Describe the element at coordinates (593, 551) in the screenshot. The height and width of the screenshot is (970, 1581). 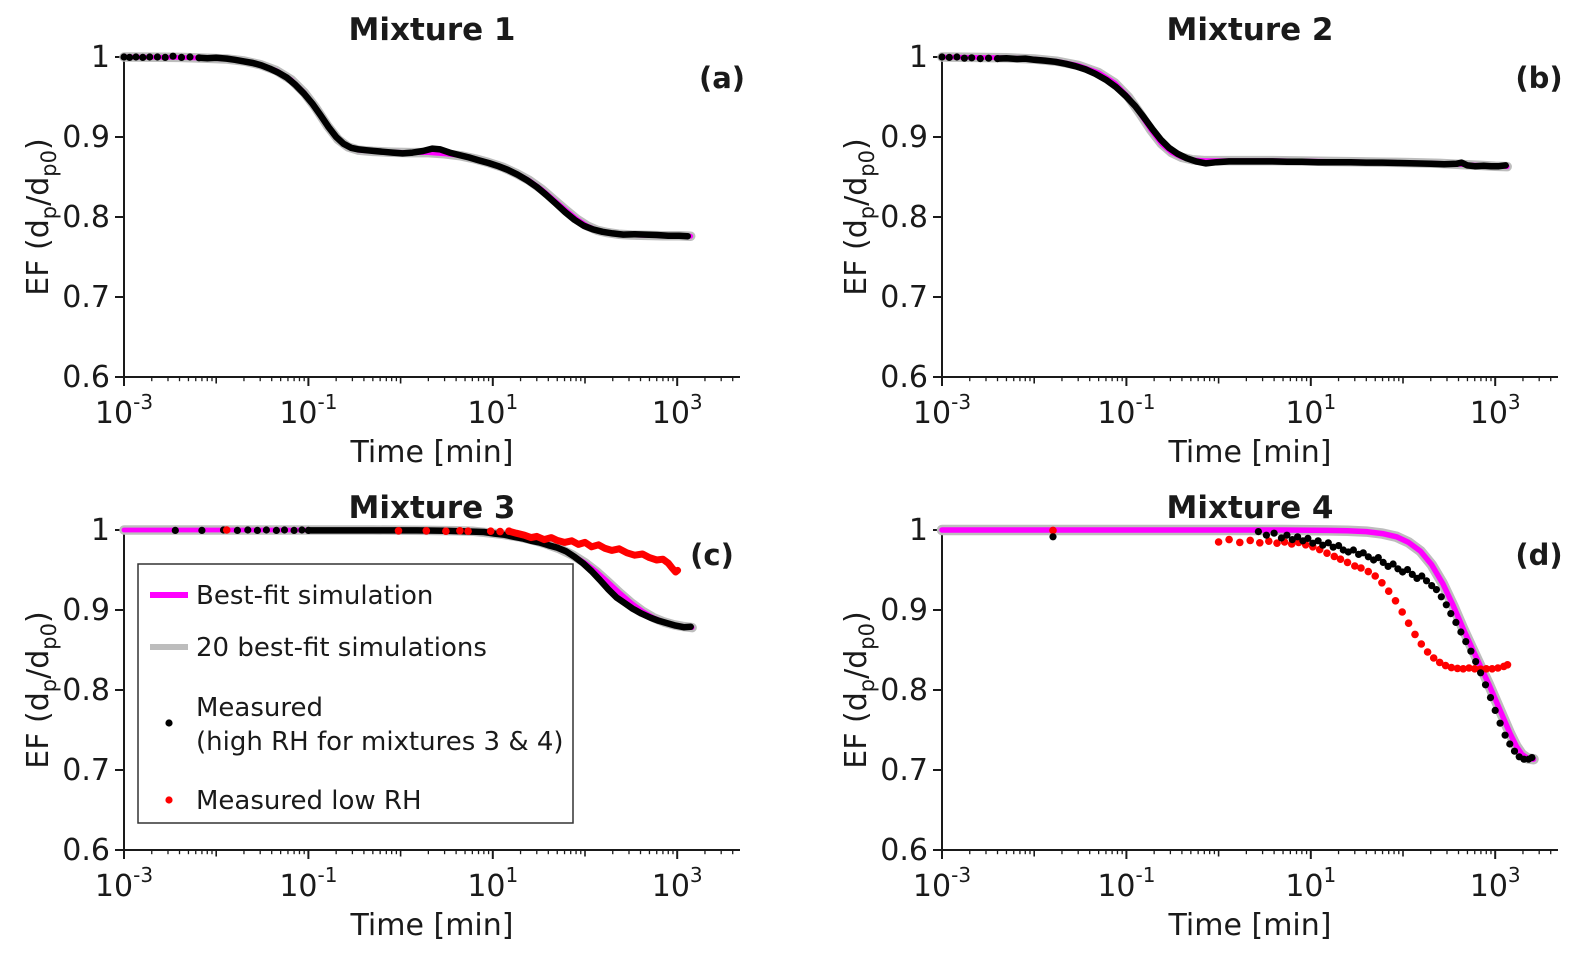
I see `series-measured-low-rh-line` at that location.